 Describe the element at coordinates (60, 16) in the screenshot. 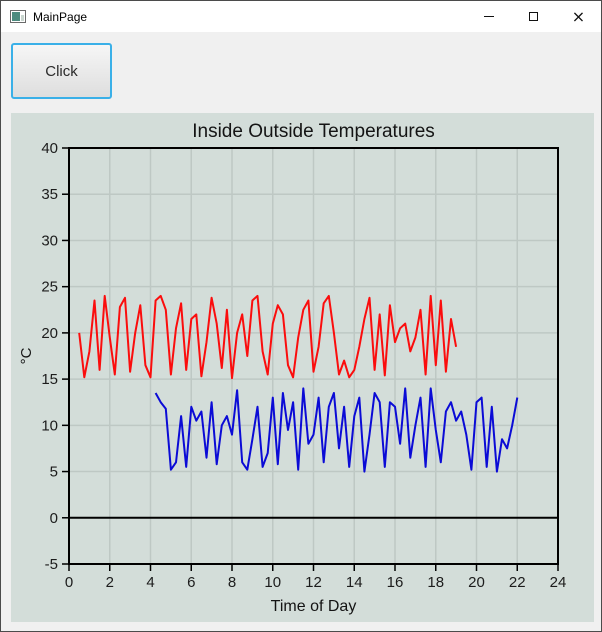

I see `window-title: MainPage` at that location.